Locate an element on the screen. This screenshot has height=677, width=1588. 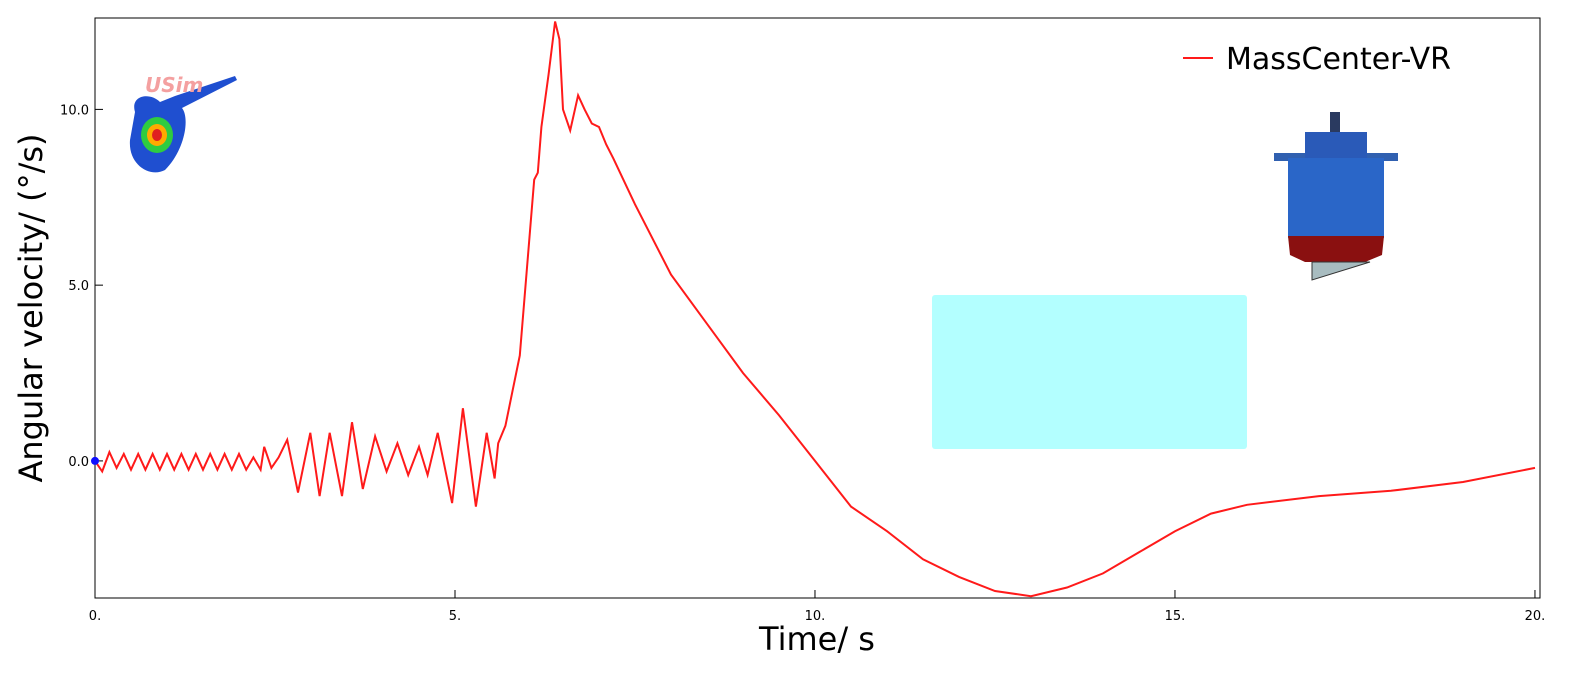
x-axis-label: Time/ s is located at coordinates (816, 639).